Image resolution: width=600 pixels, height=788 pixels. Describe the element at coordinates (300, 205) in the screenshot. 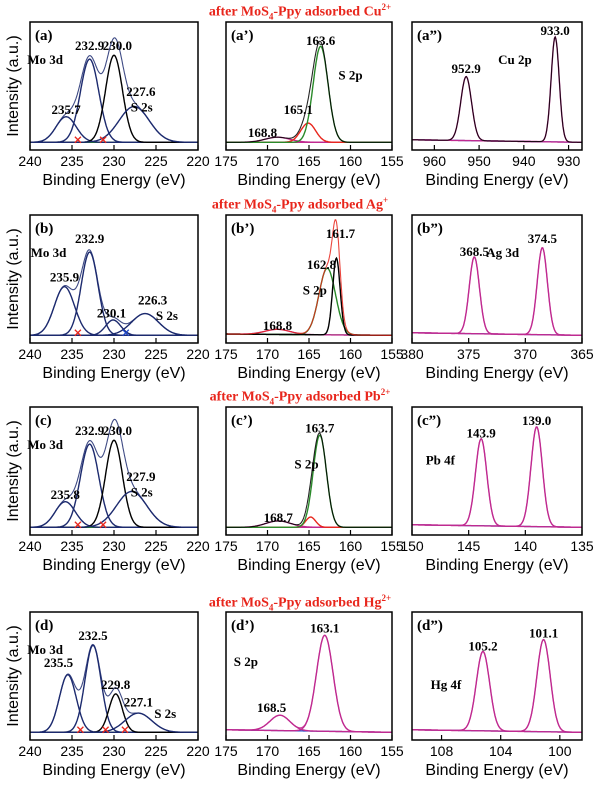

I see `row-title-ag: after MoS4-Ppy adsorbed Ag+` at that location.